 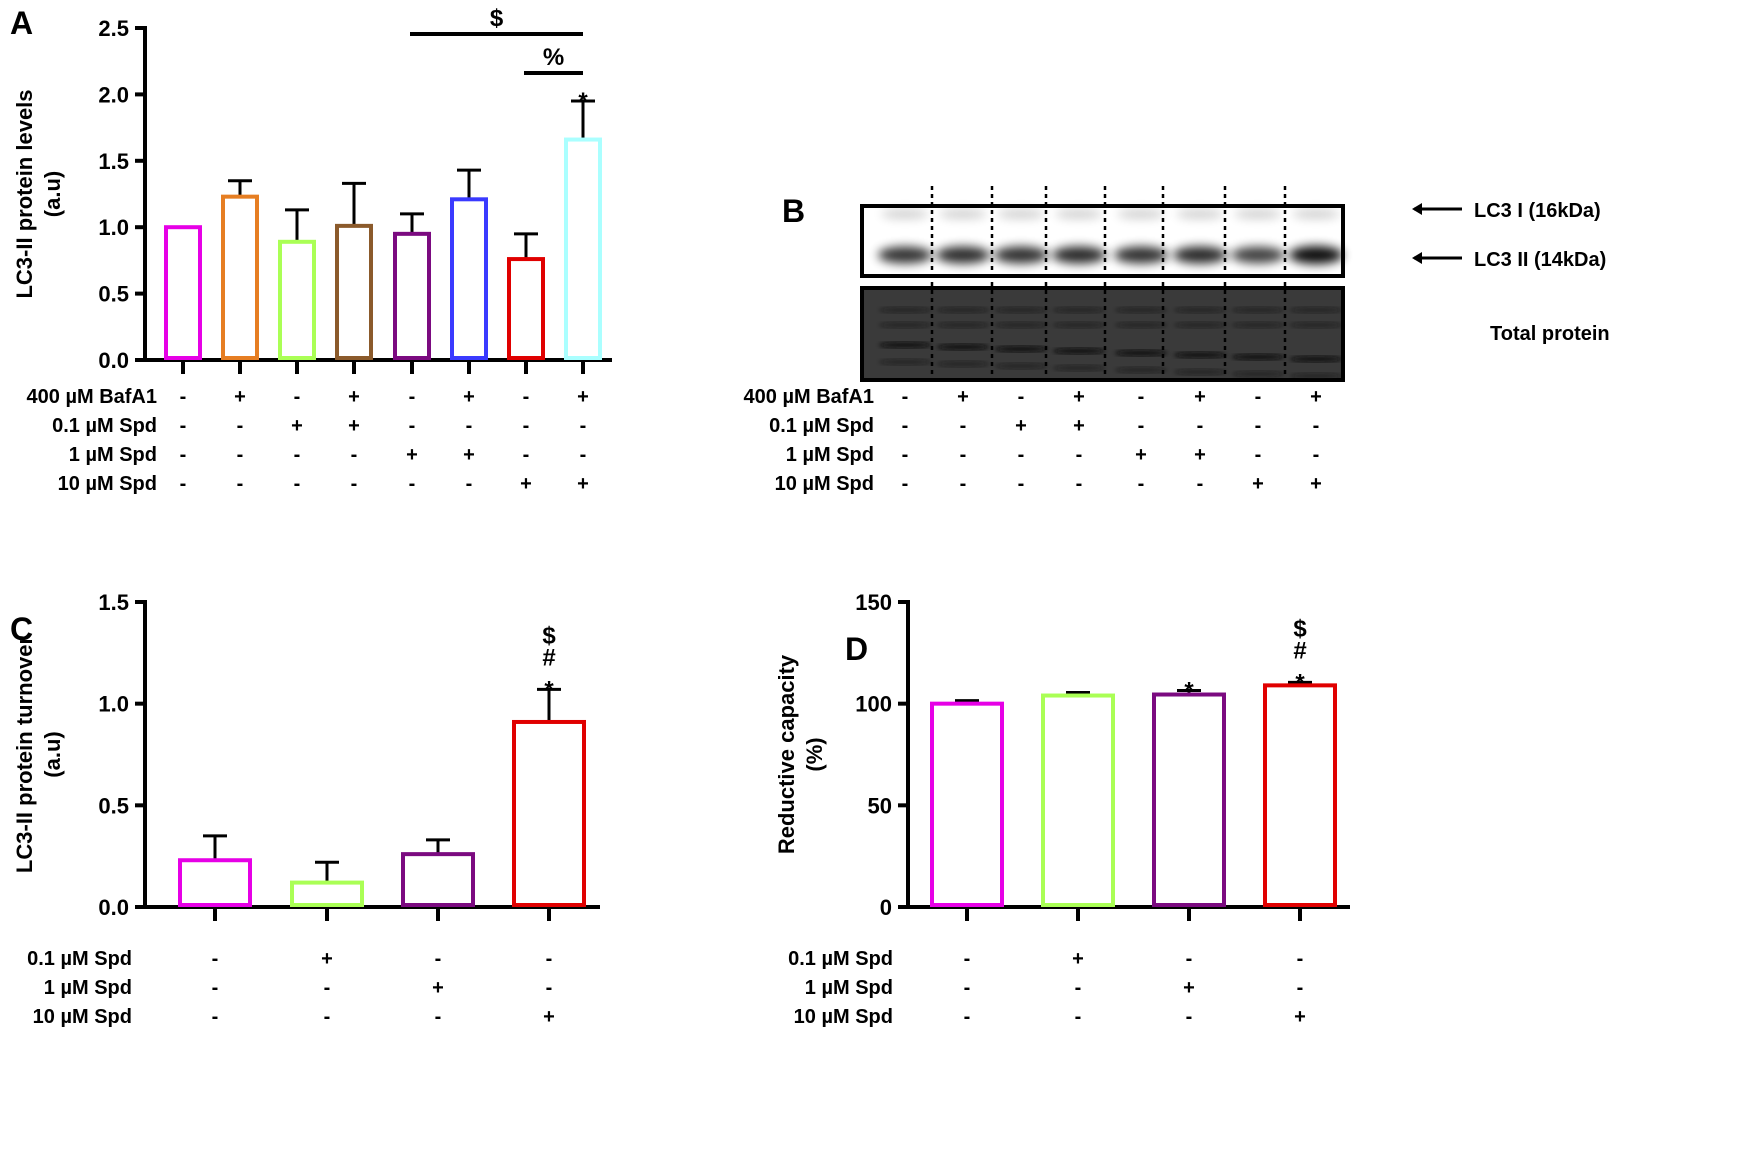 What do you see at coordinates (113, 28) in the screenshot?
I see `y-tick-label: 2.5` at bounding box center [113, 28].